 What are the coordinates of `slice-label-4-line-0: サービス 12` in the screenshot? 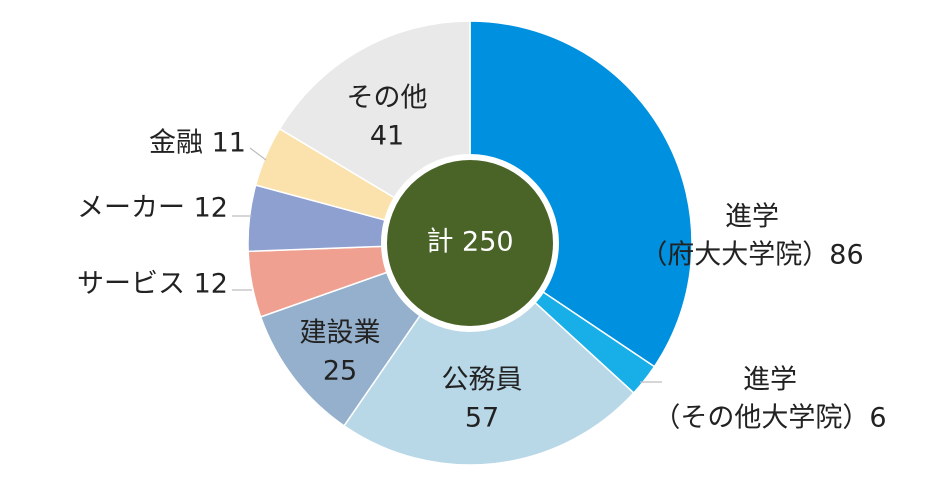 It's located at (152, 284).